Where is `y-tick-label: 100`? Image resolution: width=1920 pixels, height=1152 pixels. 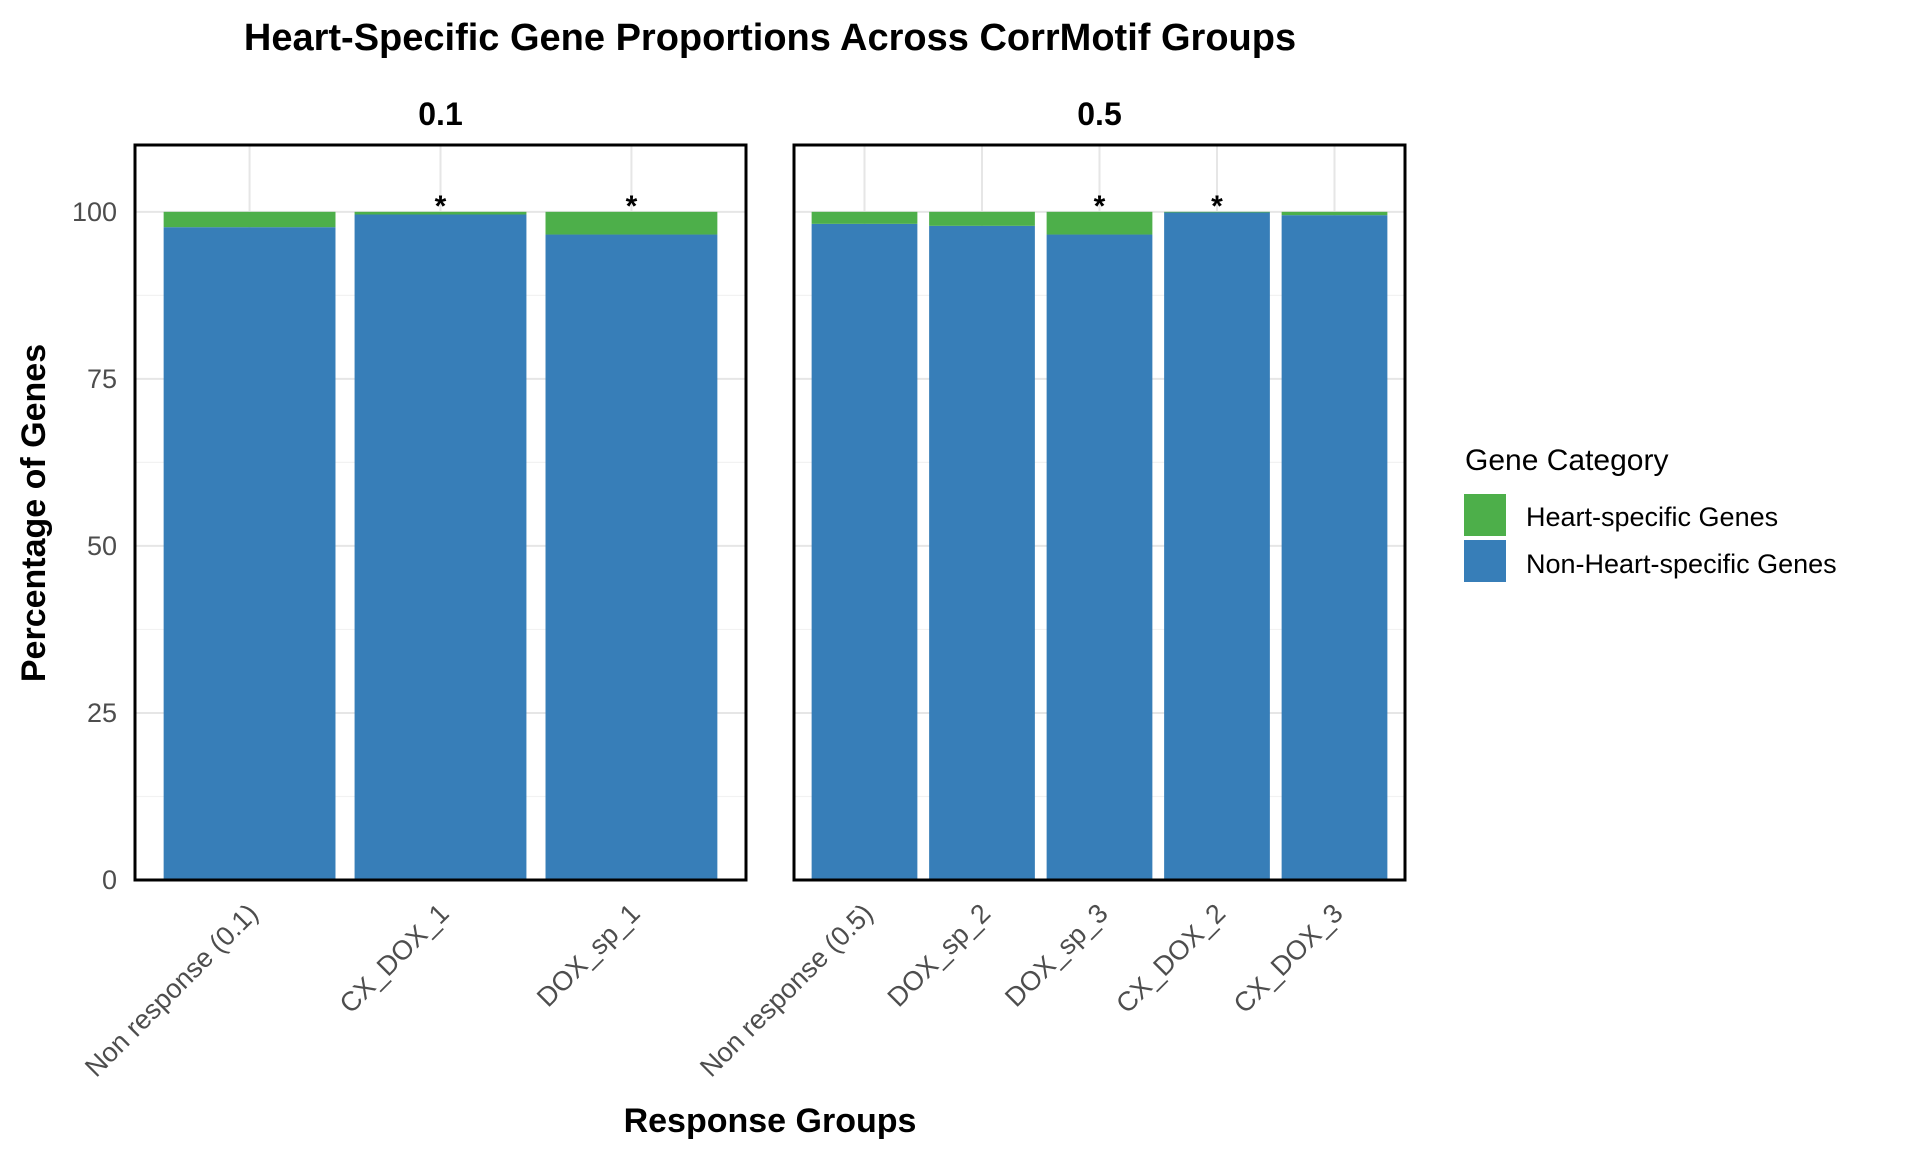
y-tick-label: 100 is located at coordinates (94, 212).